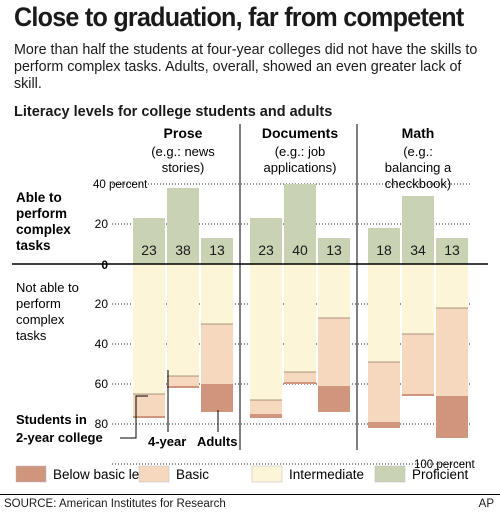 The width and height of the screenshot is (500, 518). I want to click on row-label-able: complex, so click(43, 229).